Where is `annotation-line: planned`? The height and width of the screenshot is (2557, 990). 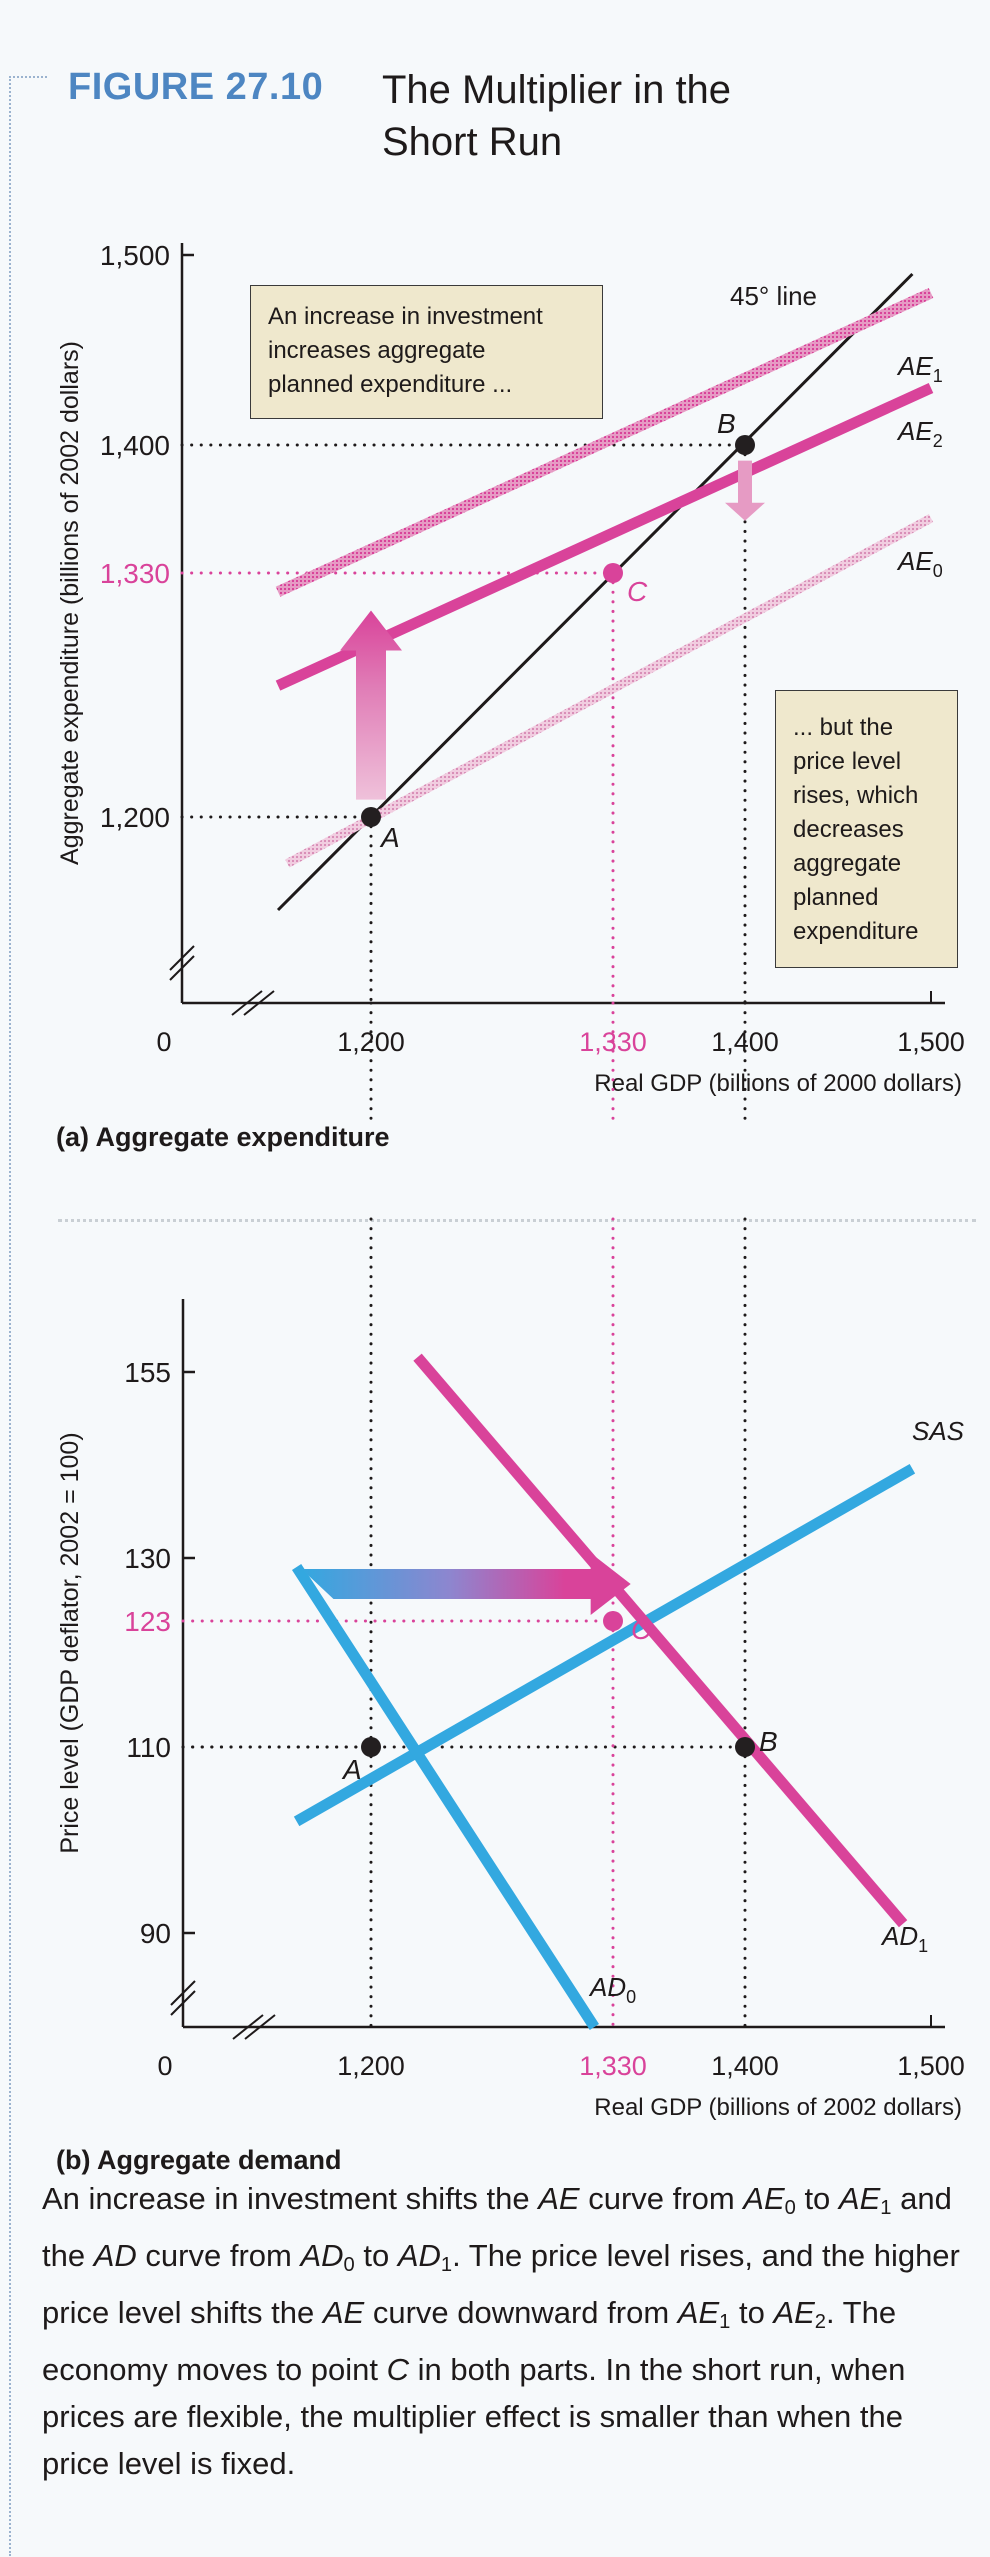
annotation-line: planned is located at coordinates (836, 897).